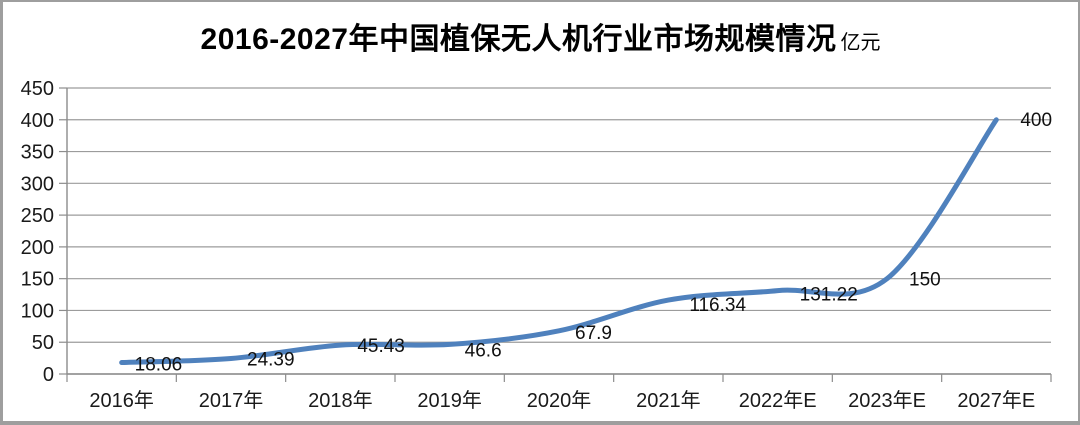 This screenshot has height=425, width=1080. I want to click on y-tick-label: 50, so click(43, 343).